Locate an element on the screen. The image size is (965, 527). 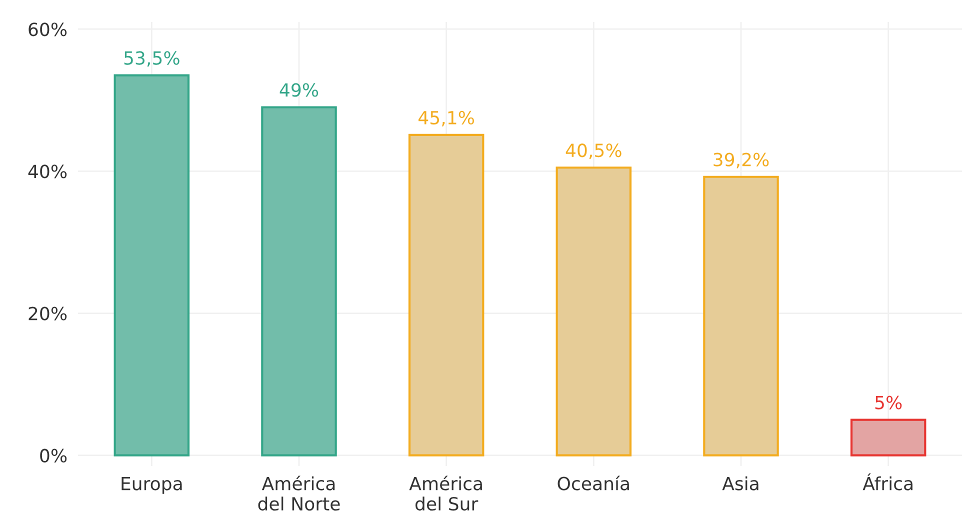
data-label: 45,1% is located at coordinates (446, 118).